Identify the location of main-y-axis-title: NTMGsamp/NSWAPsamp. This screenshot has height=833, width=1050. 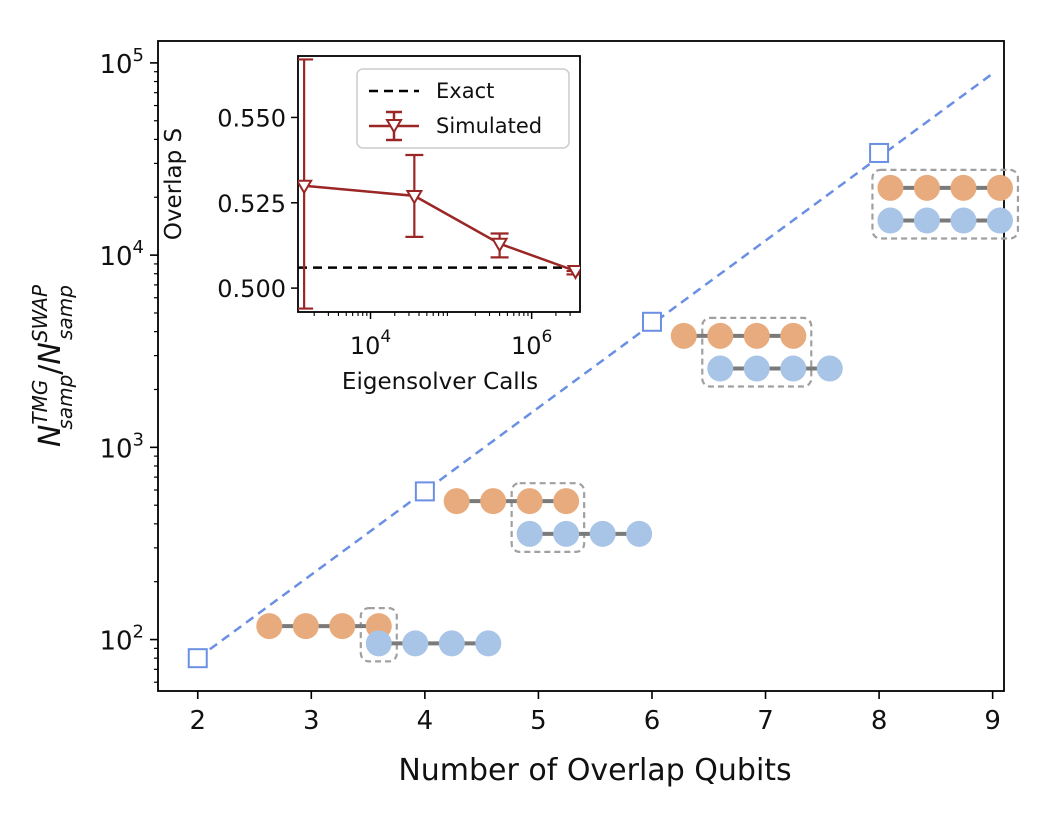
(52, 365).